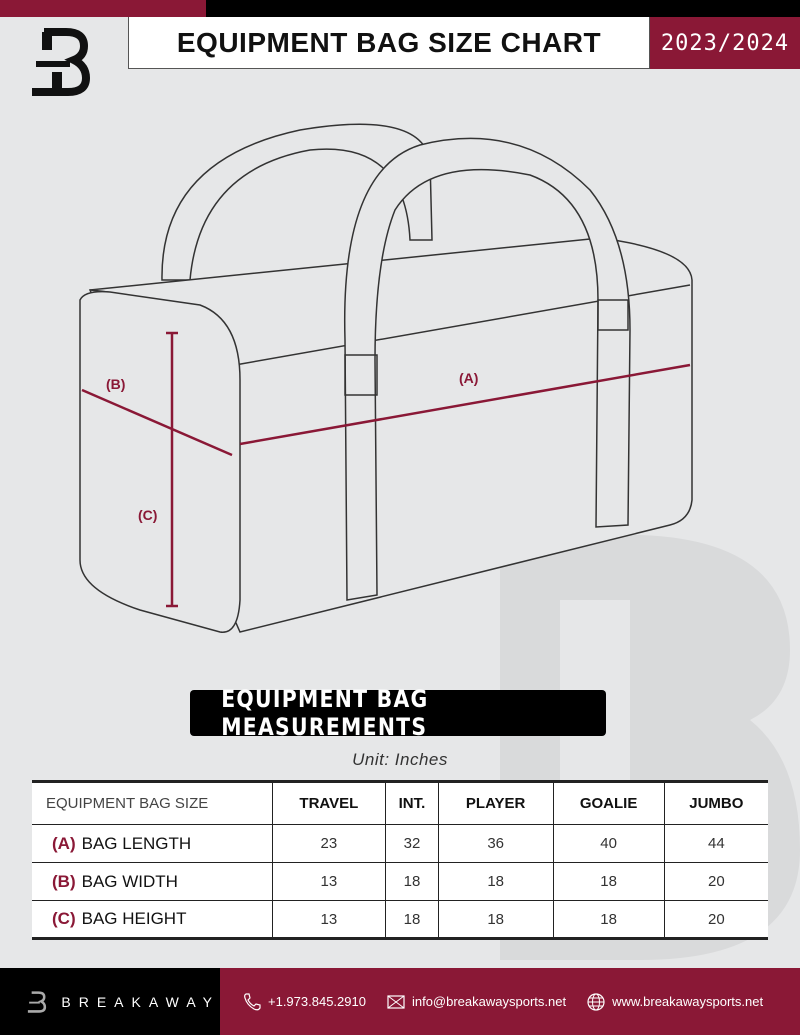 The height and width of the screenshot is (1035, 800). I want to click on row-label: (A) BAG LENGTH, so click(152, 843).